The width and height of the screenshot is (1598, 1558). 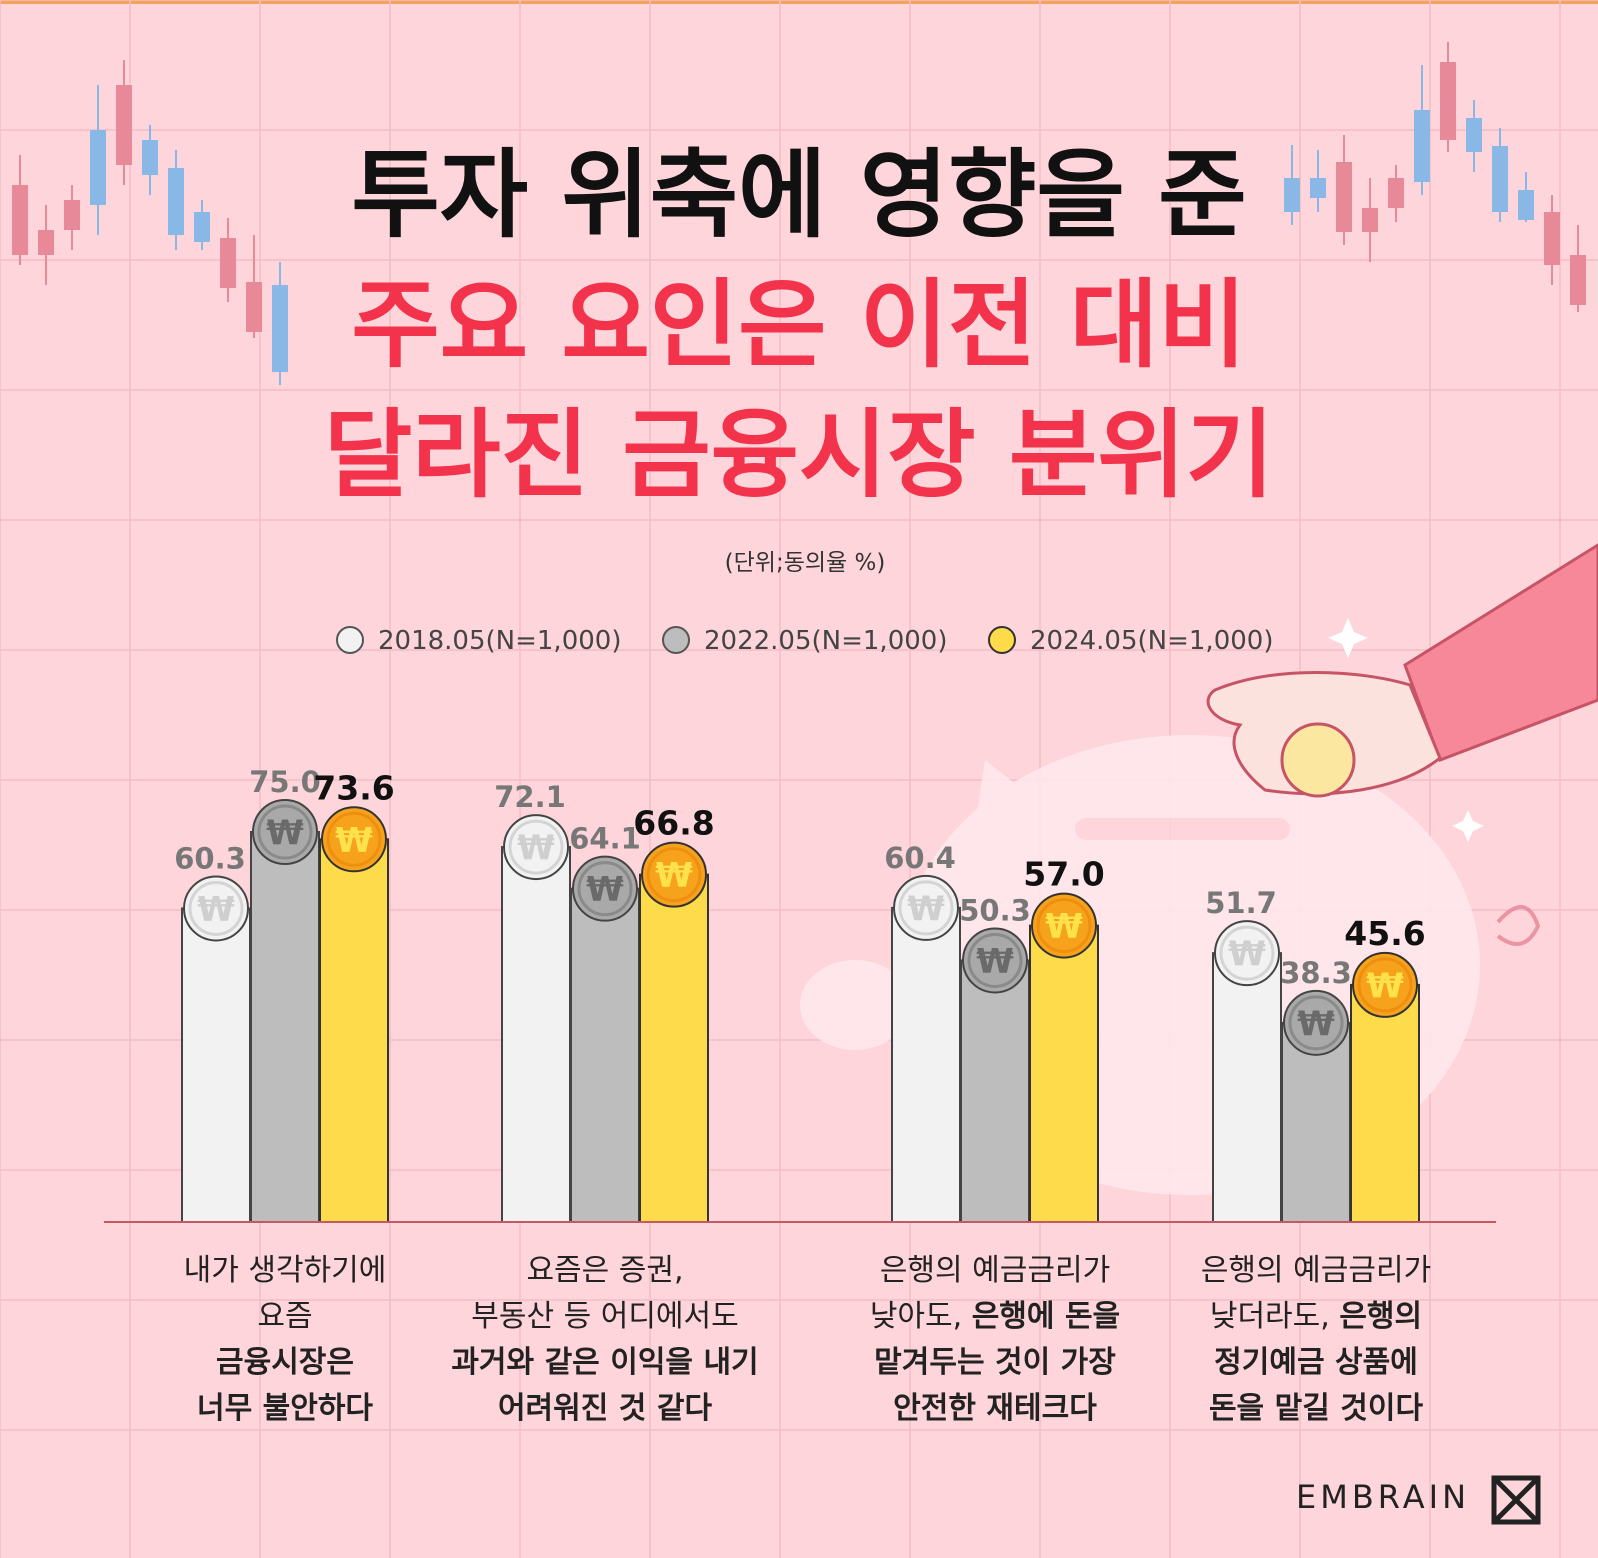 I want to click on legend-swatch-2024, so click(x=1002, y=640).